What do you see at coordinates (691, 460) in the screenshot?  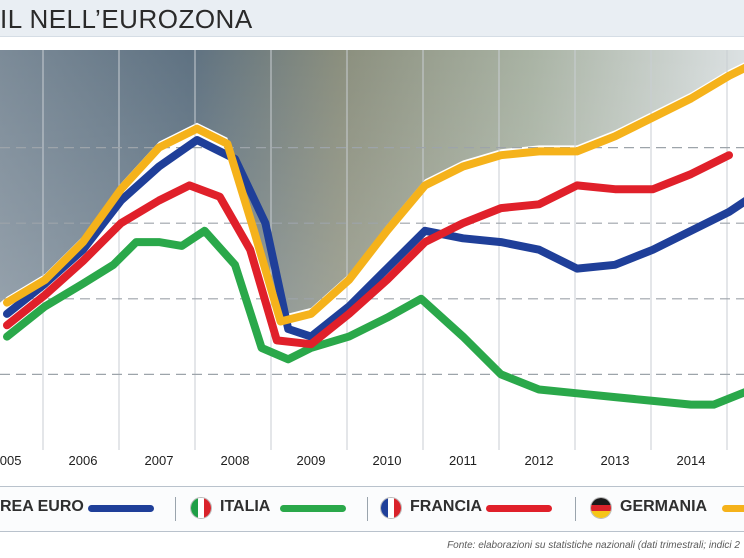 I see `x-tick-label: 2014` at bounding box center [691, 460].